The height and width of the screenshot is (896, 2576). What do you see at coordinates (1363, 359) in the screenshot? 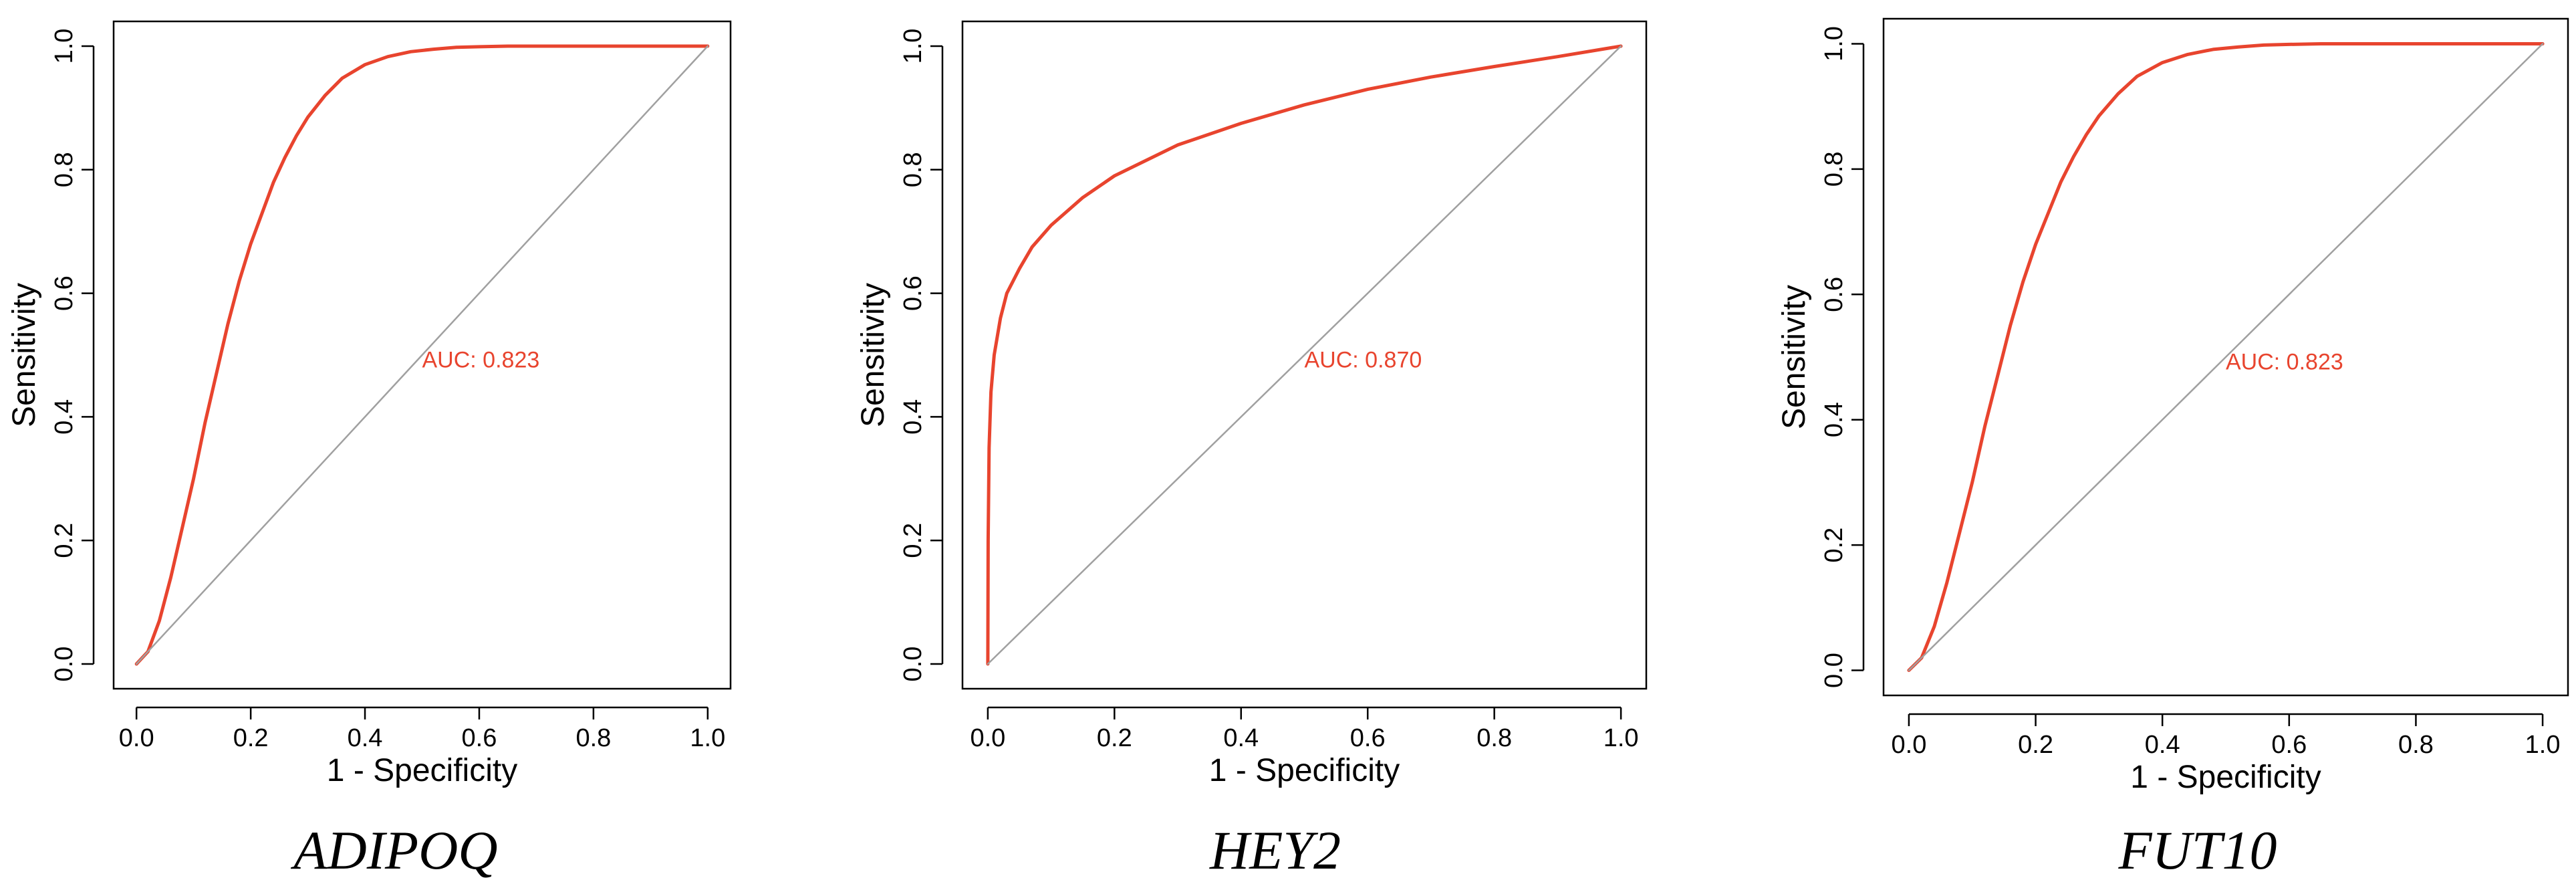
I see `auc-label-hey2: AUC: 0.870` at bounding box center [1363, 359].